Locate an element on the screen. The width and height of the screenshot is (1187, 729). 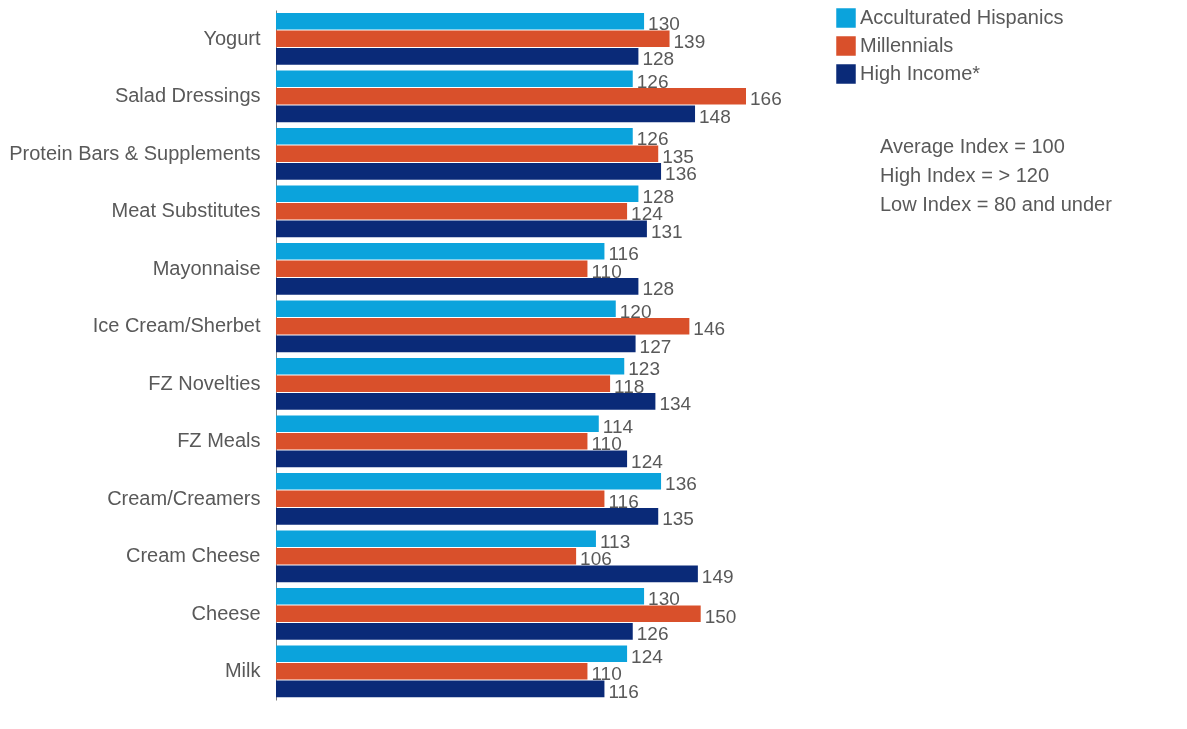
y-tick-label: Protein Bars & Supplements is located at coordinates (135, 152).